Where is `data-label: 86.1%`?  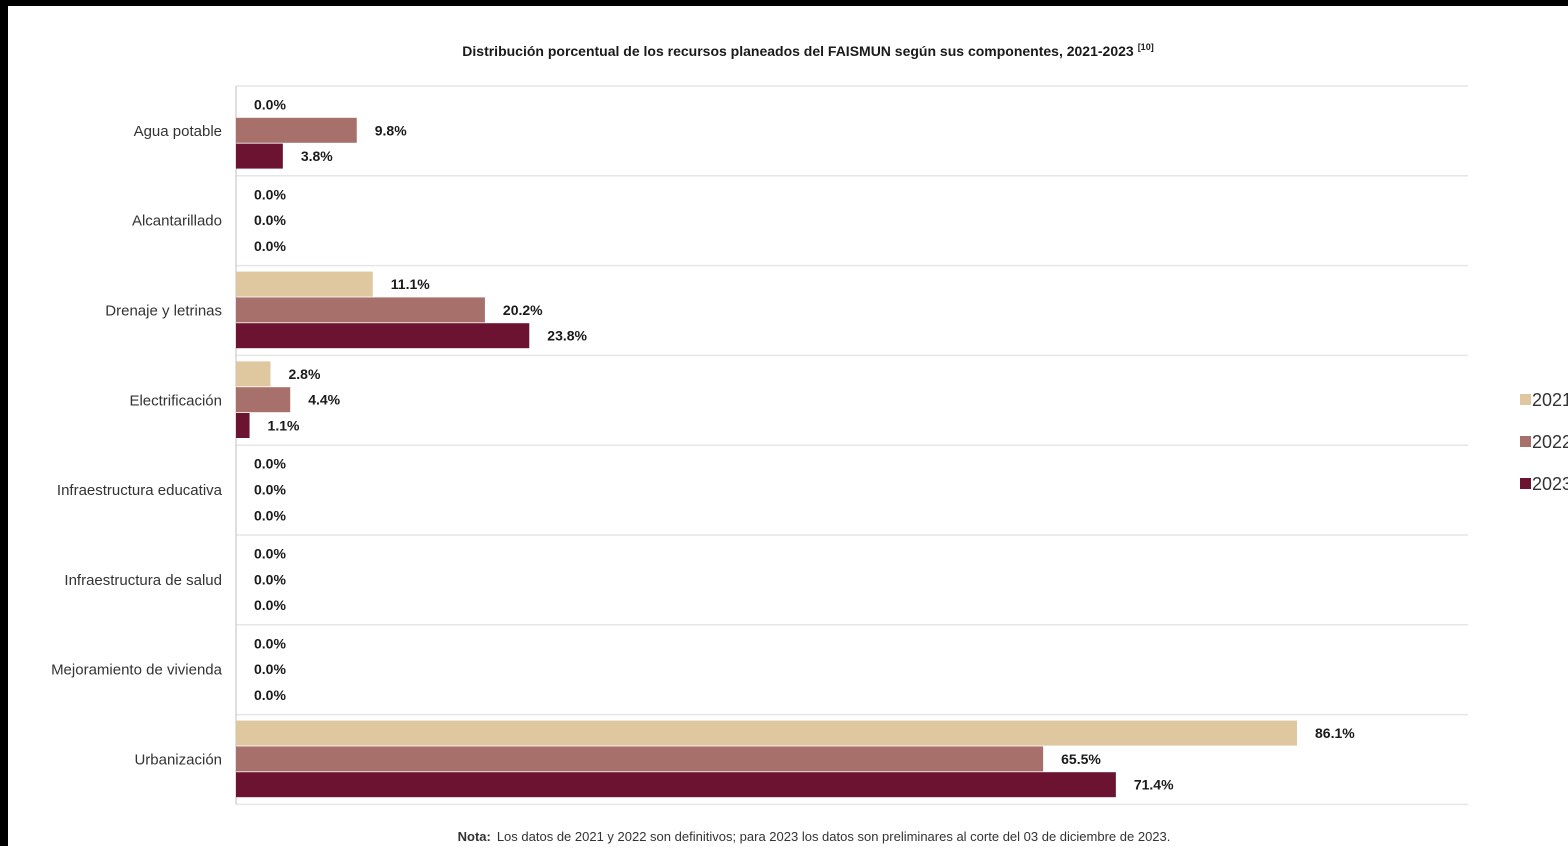 data-label: 86.1% is located at coordinates (1335, 733).